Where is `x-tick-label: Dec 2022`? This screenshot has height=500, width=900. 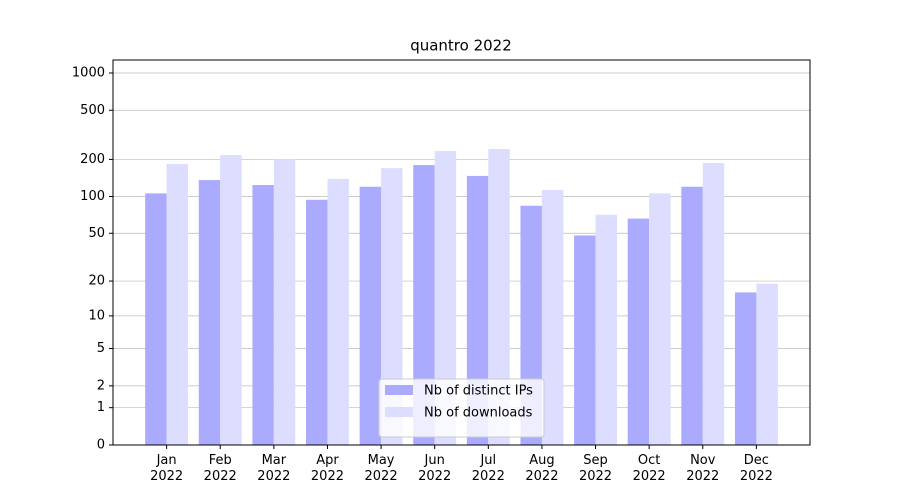 x-tick-label: Dec 2022 is located at coordinates (756, 468).